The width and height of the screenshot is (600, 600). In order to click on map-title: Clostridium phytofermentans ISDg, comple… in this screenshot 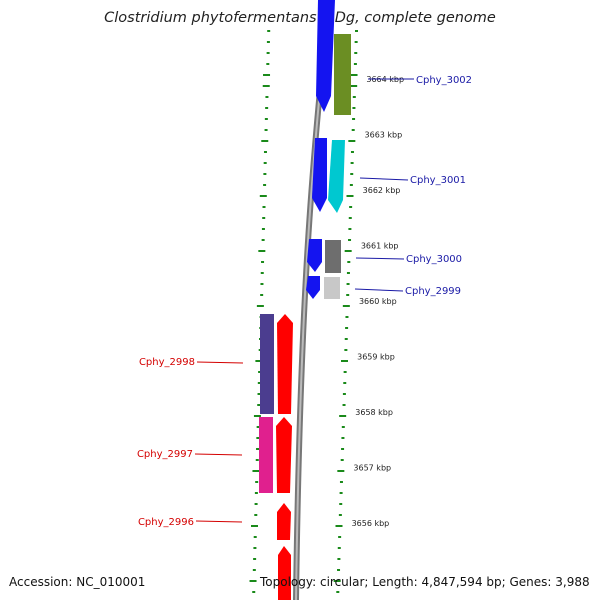, I will do `click(300, 18)`.